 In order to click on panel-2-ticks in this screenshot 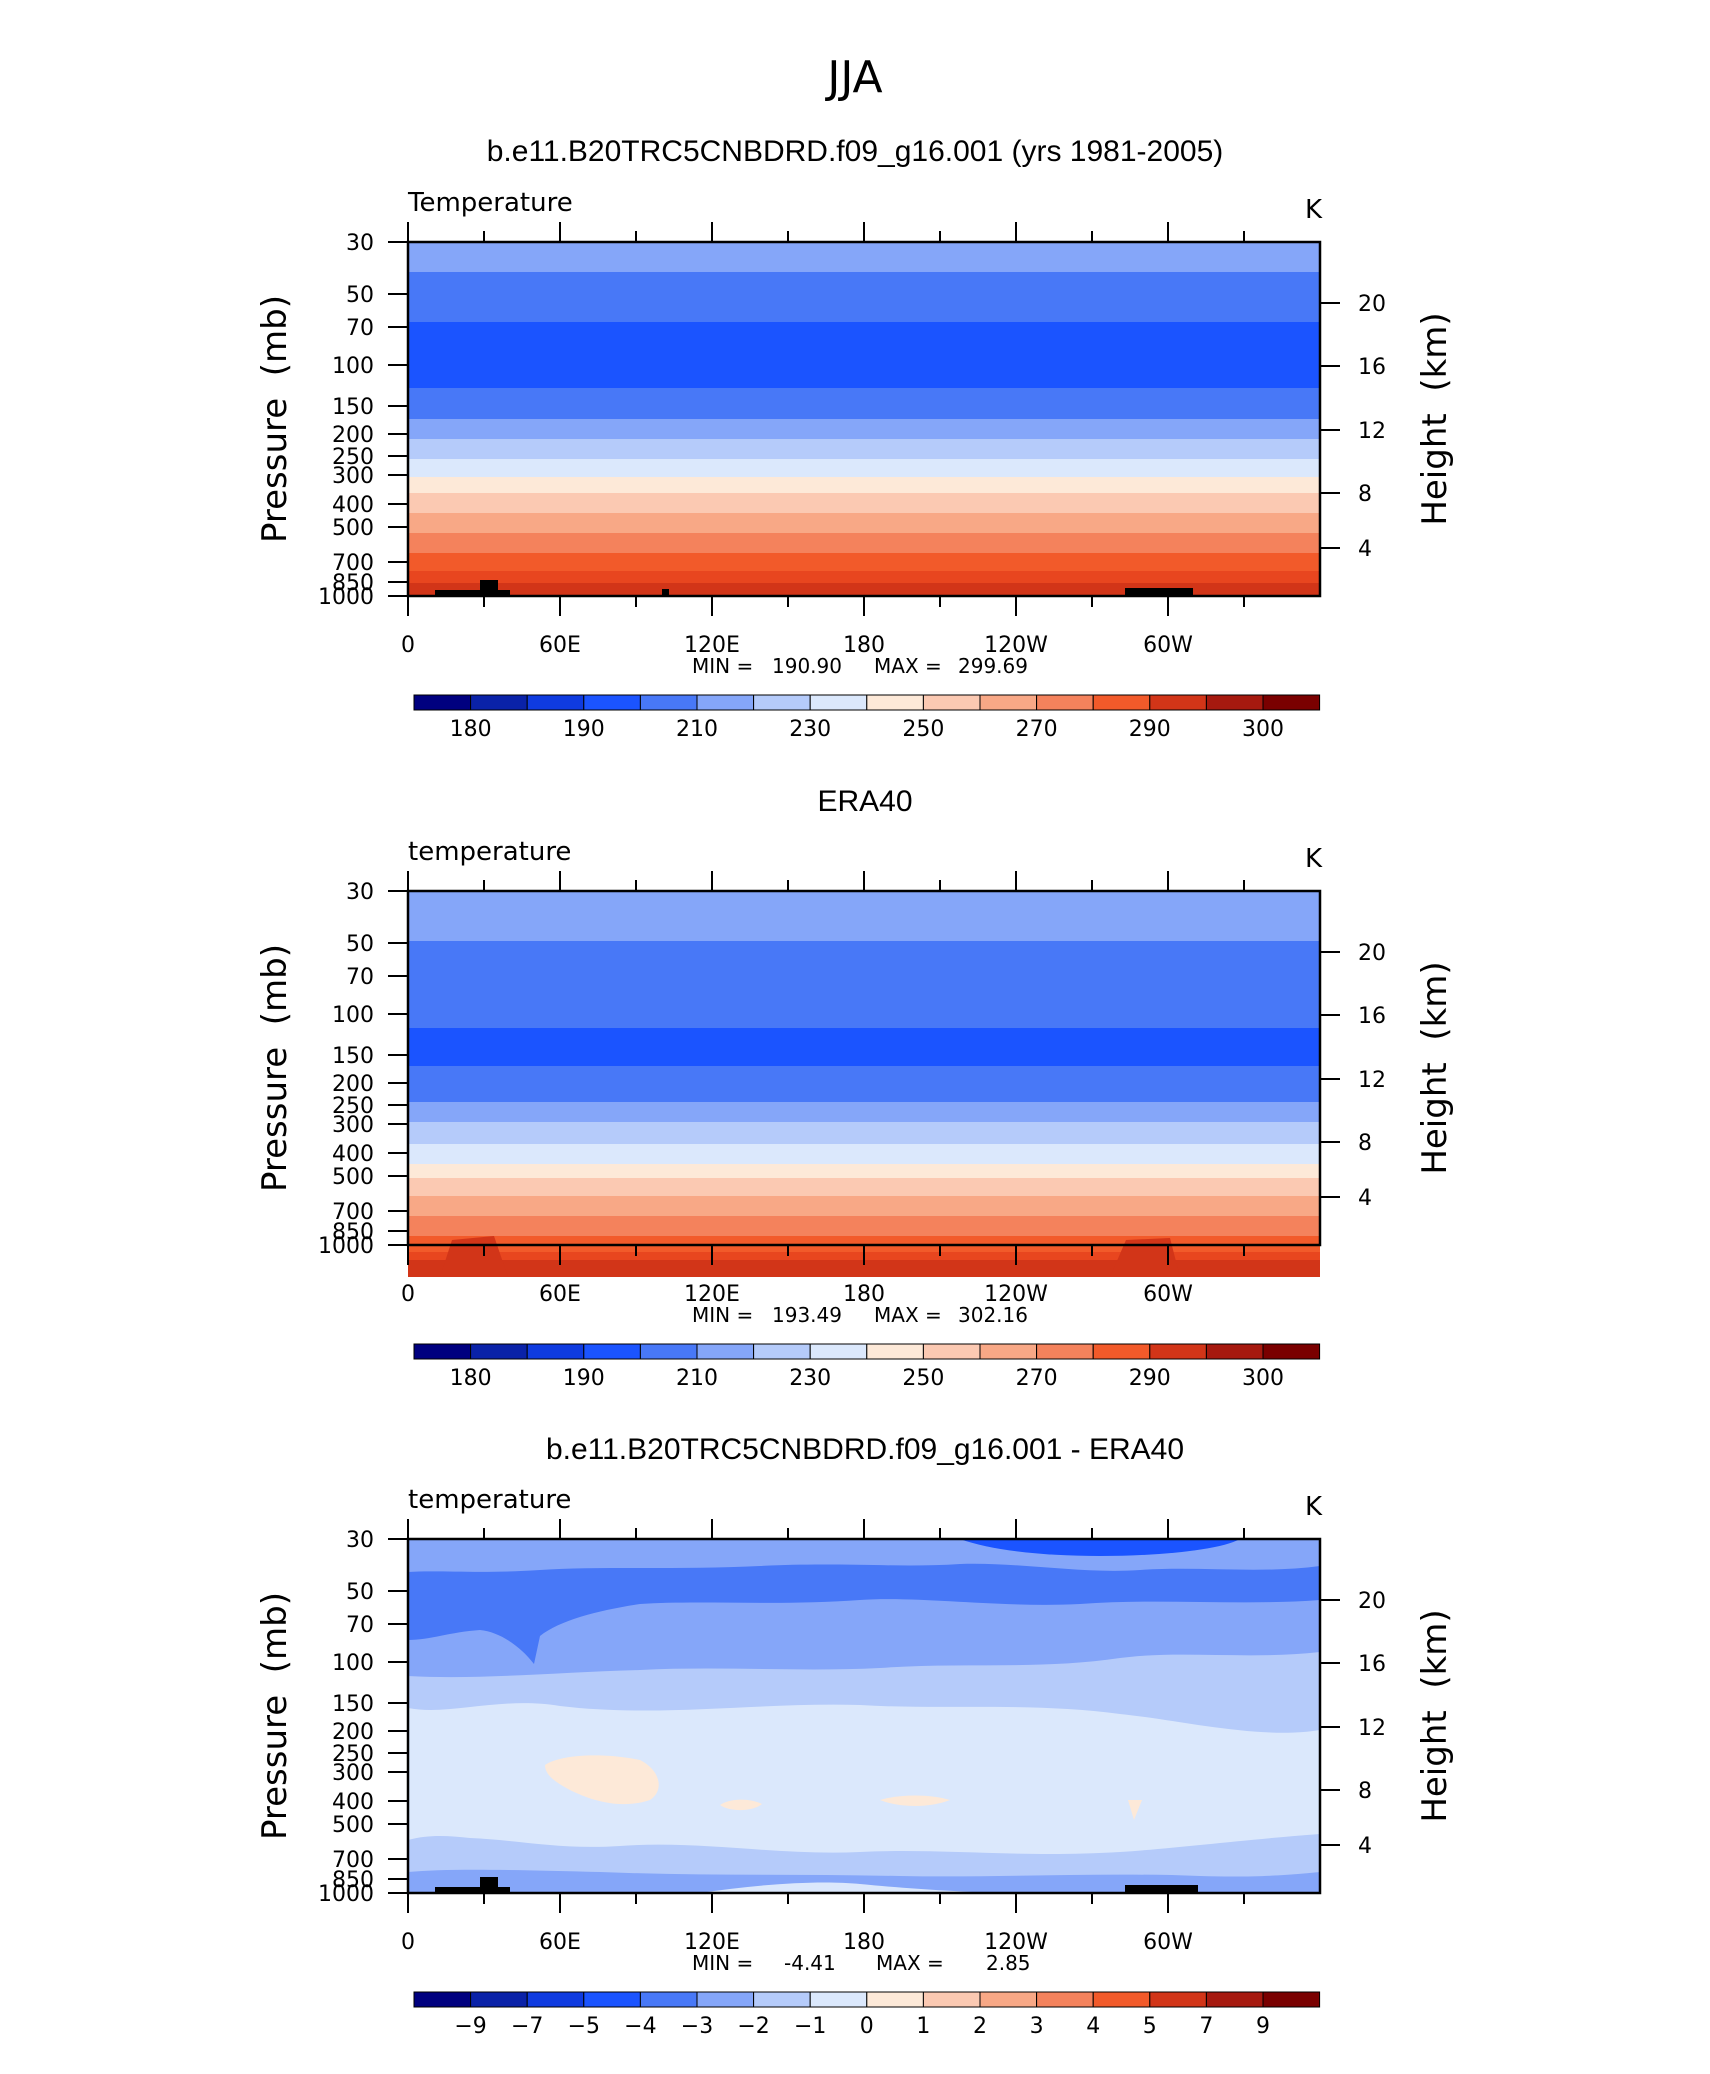, I will do `click(864, 1068)`.